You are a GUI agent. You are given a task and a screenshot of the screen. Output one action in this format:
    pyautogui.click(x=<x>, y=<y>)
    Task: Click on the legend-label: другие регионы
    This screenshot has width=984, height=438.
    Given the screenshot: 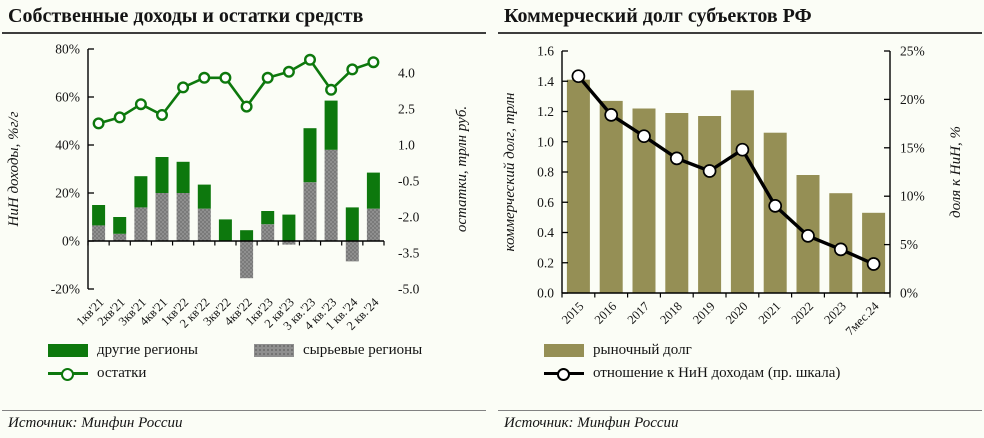 What is the action you would take?
    pyautogui.click(x=147, y=350)
    